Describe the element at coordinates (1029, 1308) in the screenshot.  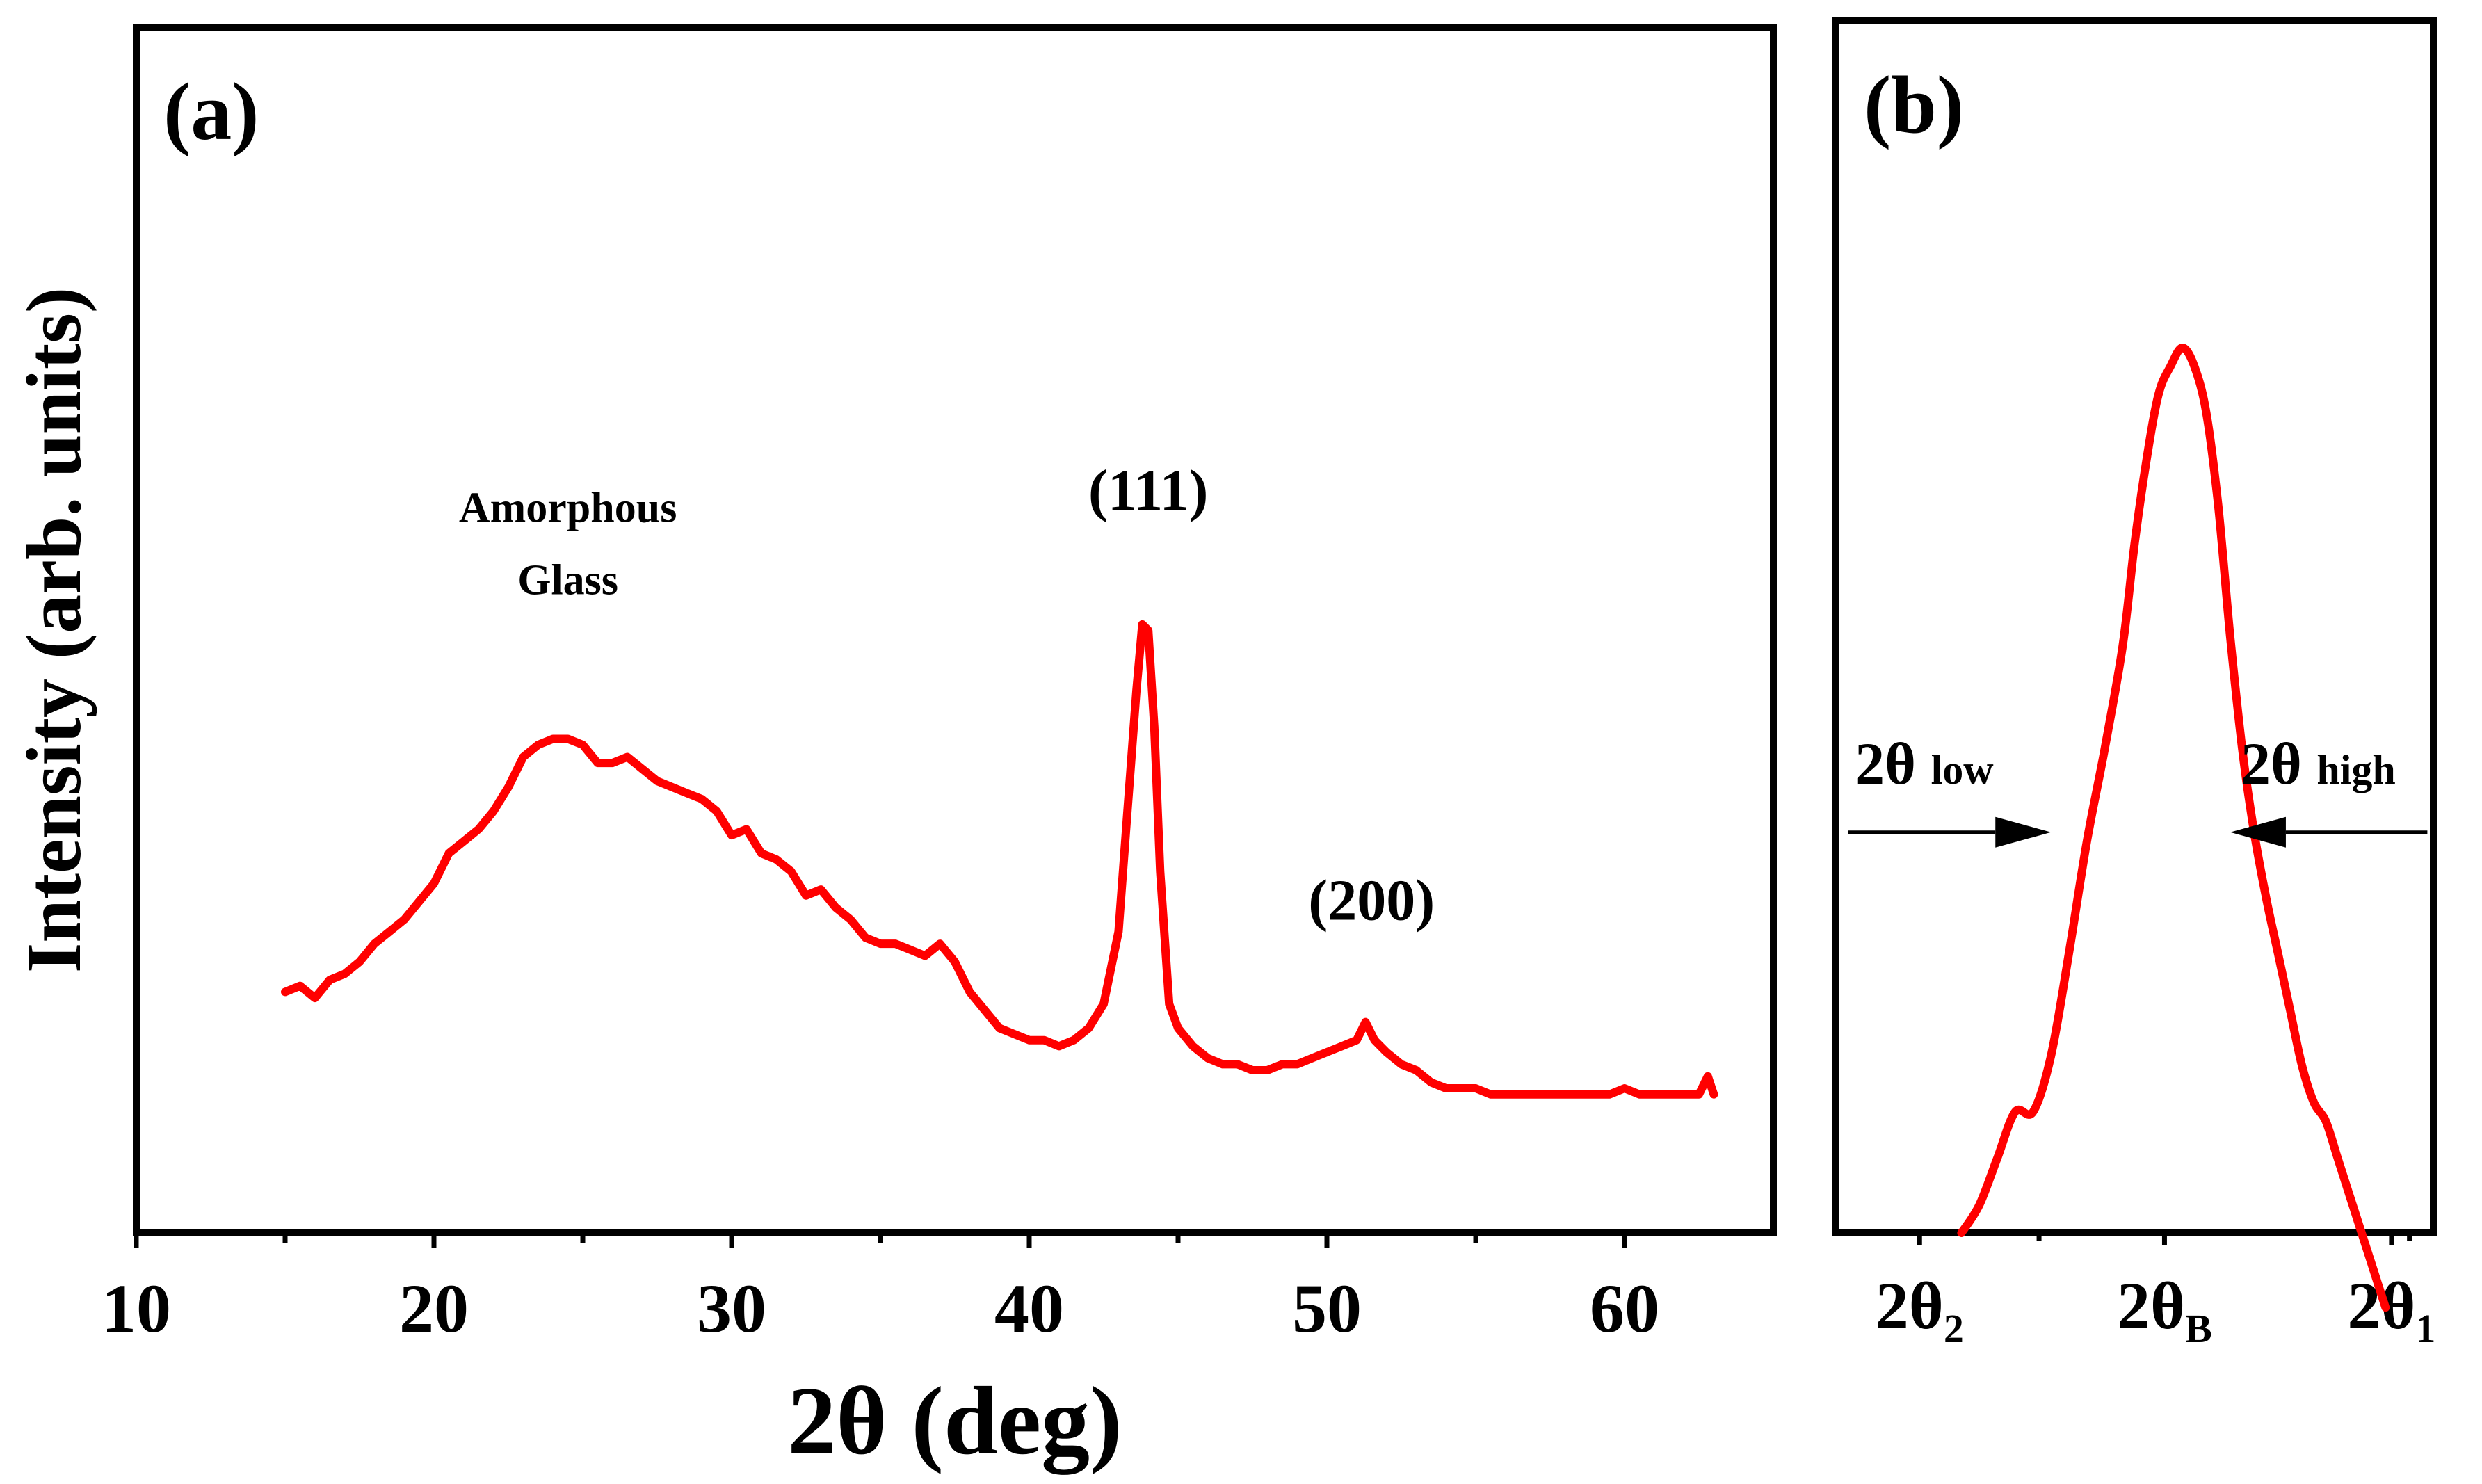
I see `panel-a-tick-label: 40` at that location.